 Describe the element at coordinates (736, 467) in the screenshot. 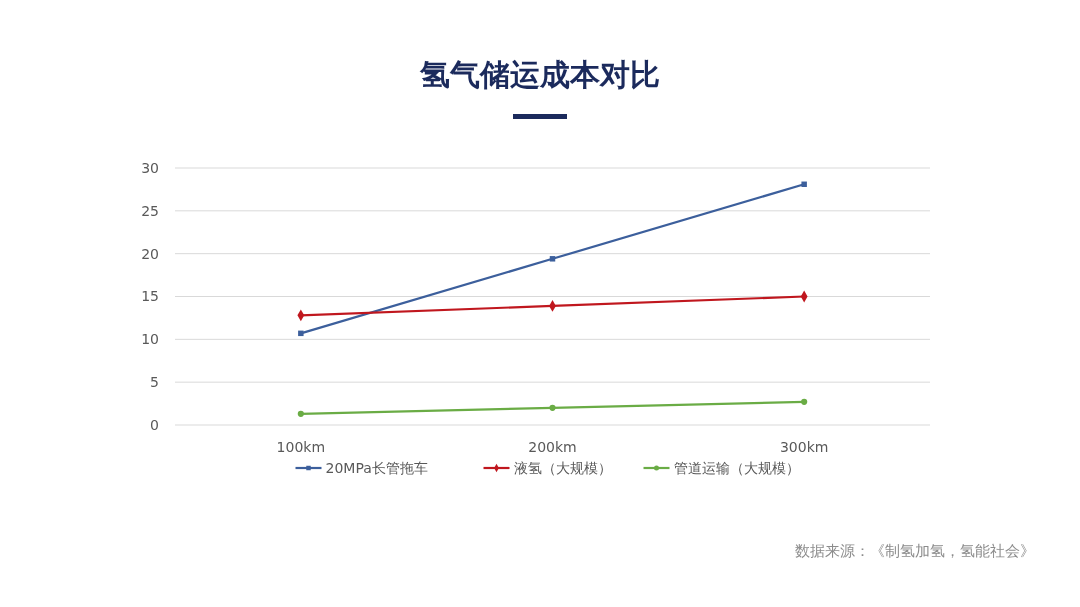

I see `legend-label: 管道运输（大规模）` at that location.